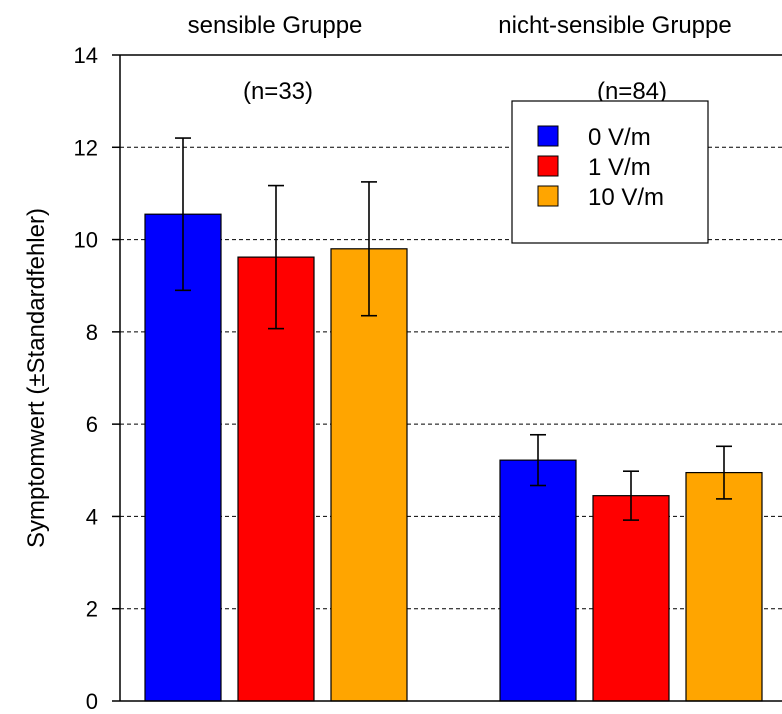 The width and height of the screenshot is (782, 714). What do you see at coordinates (86, 55) in the screenshot?
I see `y-tick-label: 14` at bounding box center [86, 55].